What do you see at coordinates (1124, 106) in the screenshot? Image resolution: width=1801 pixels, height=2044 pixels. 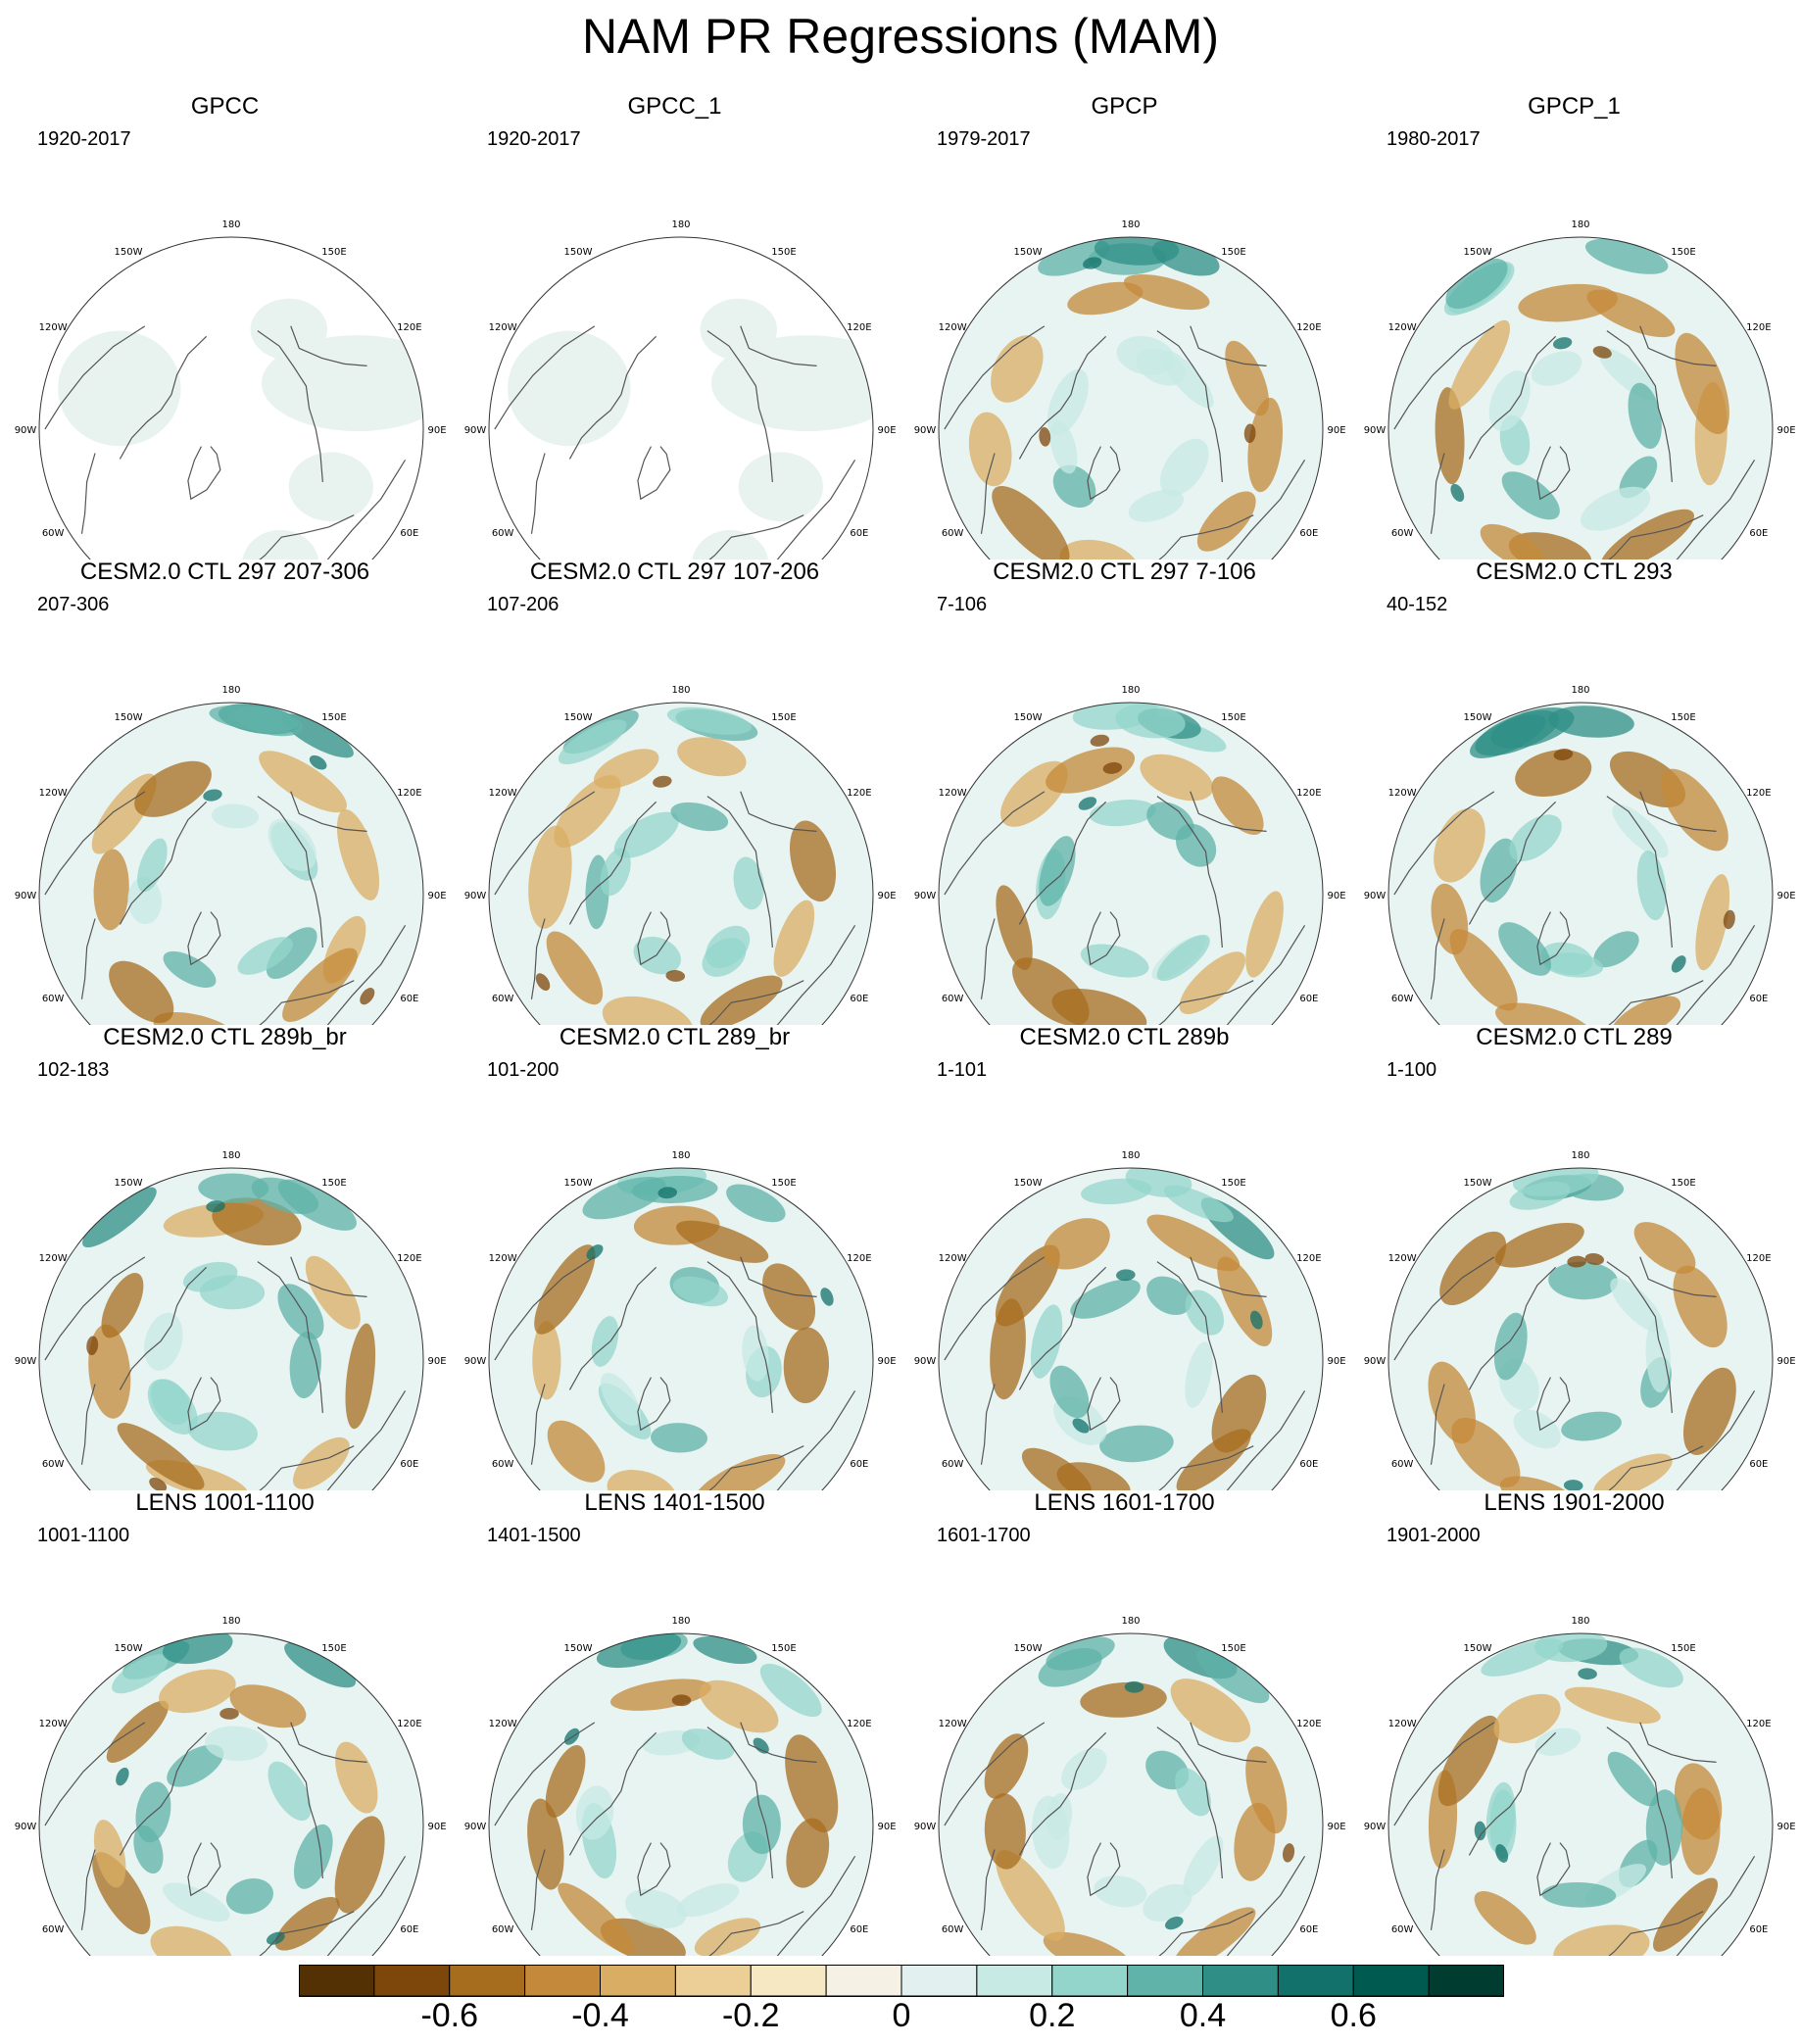 I see `panel-title: GPCP` at bounding box center [1124, 106].